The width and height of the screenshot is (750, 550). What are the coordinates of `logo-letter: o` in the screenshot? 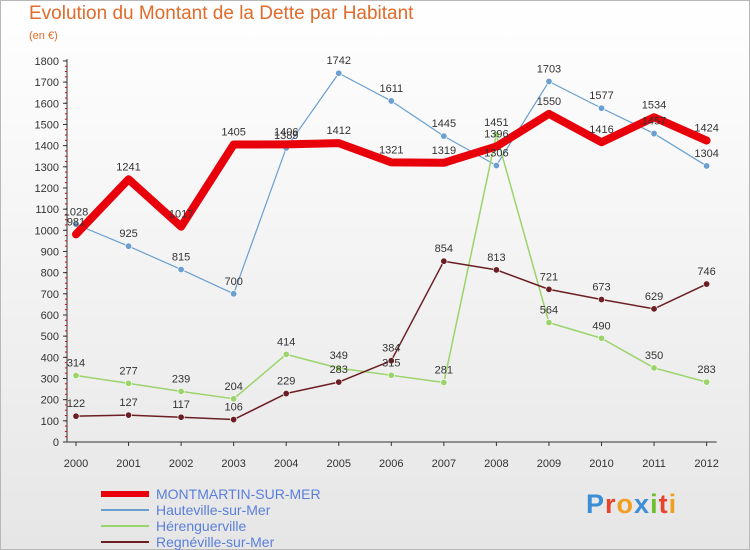 It's located at (625, 504).